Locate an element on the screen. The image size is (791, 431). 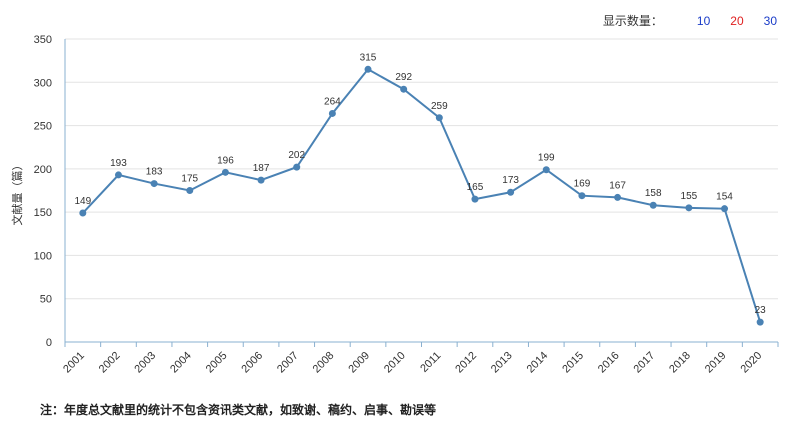
x-tick-label: 2008 is located at coordinates (324, 363).